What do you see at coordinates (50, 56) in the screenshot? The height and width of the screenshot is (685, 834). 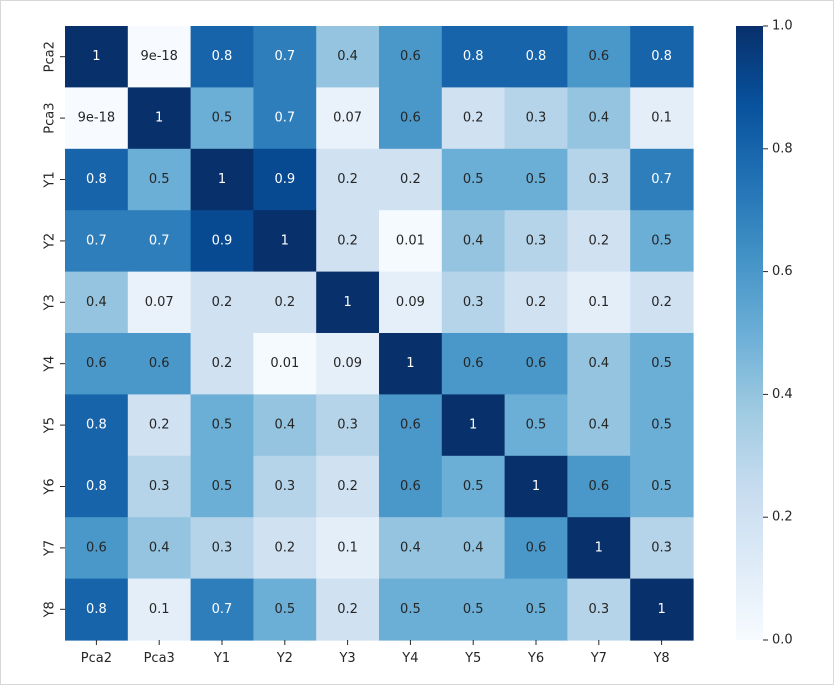 I see `y-tick-label: Pca2` at bounding box center [50, 56].